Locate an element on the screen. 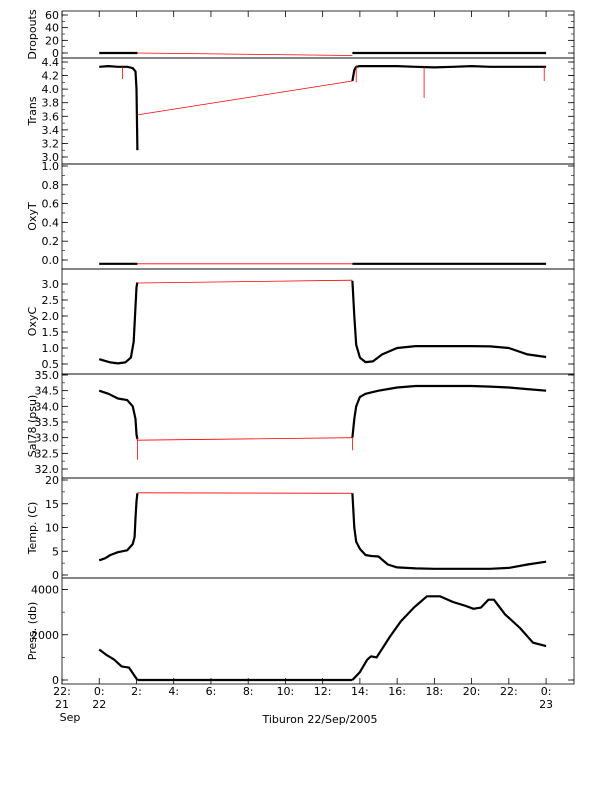 The height and width of the screenshot is (785, 612). y-axis-label: Sal78 (psu) is located at coordinates (32, 426).